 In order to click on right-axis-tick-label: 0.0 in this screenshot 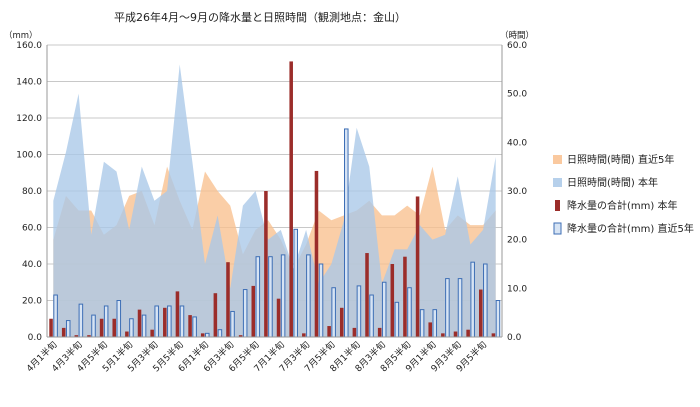, I will do `click(514, 338)`.